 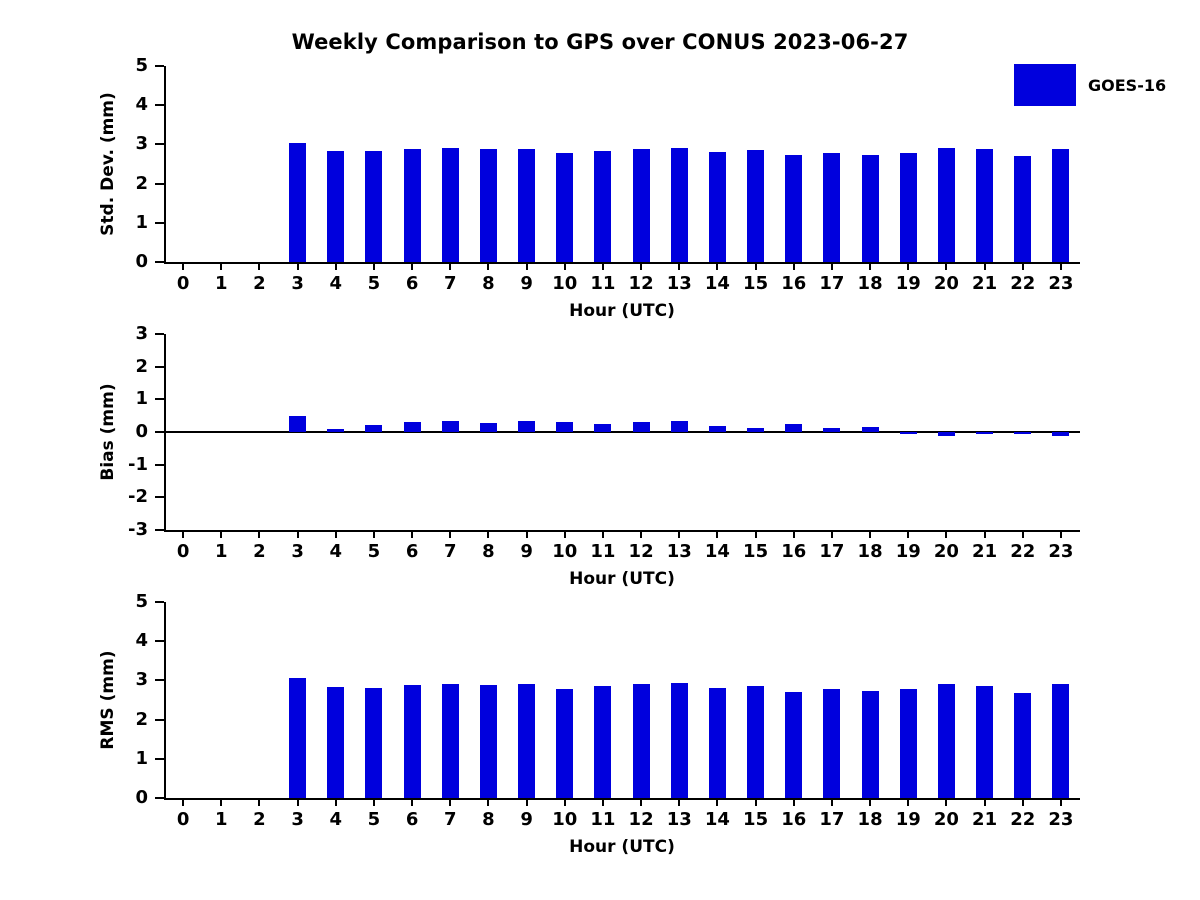 I want to click on y-axis-tick-label: -3, so click(x=138, y=529).